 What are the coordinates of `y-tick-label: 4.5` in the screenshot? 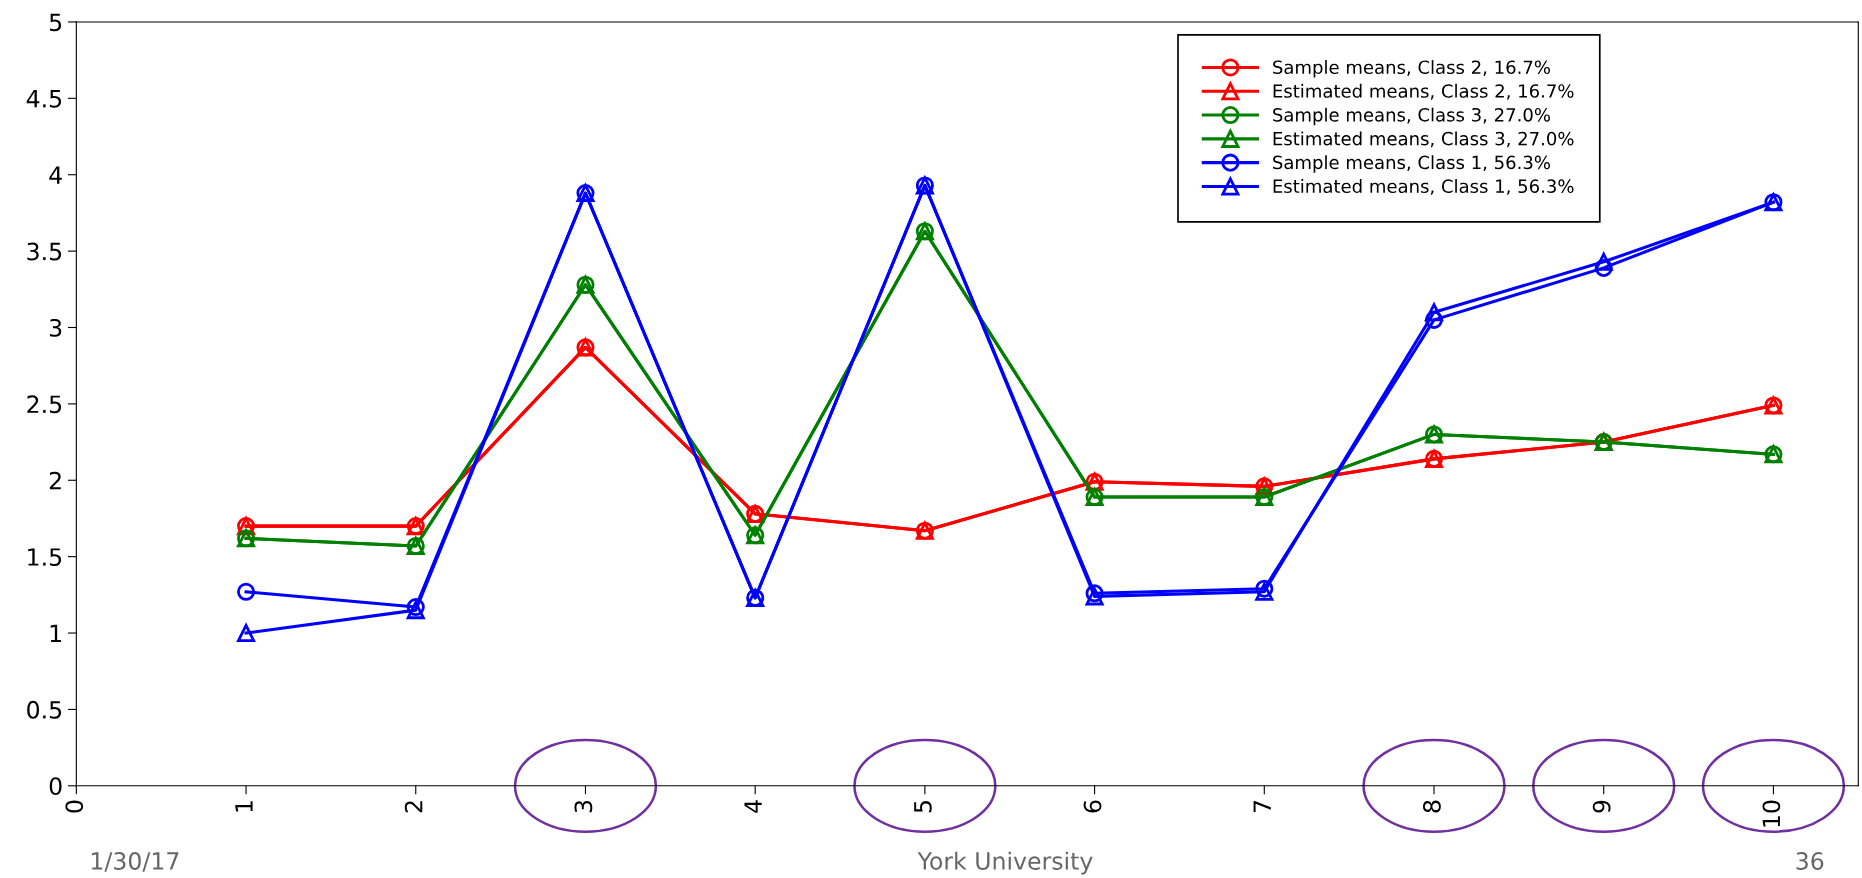 It's located at (44, 99).